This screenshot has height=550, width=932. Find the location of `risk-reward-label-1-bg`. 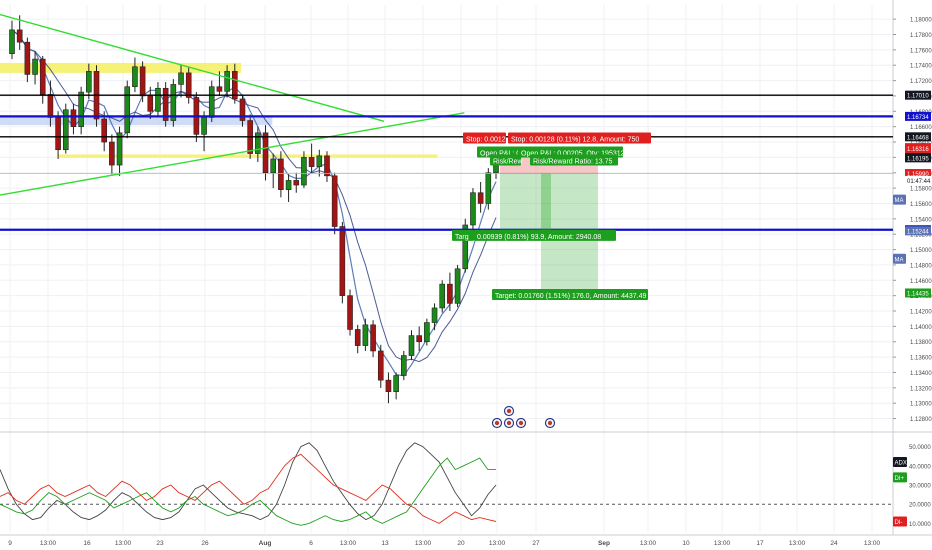

risk-reward-label-1-bg is located at coordinates (505, 160).